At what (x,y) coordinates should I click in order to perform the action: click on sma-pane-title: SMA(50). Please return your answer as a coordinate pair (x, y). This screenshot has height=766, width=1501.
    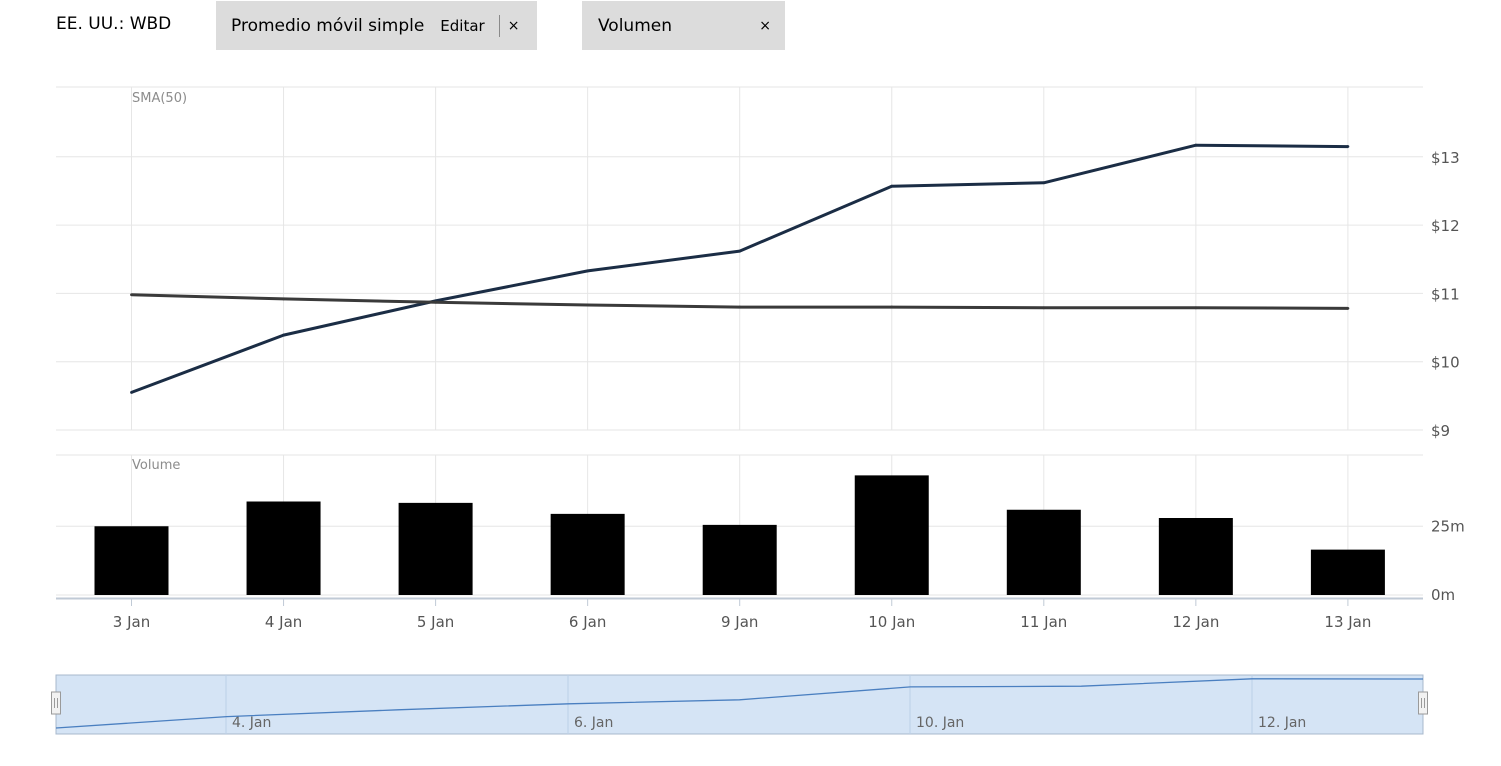
    Looking at the image, I should click on (159, 98).